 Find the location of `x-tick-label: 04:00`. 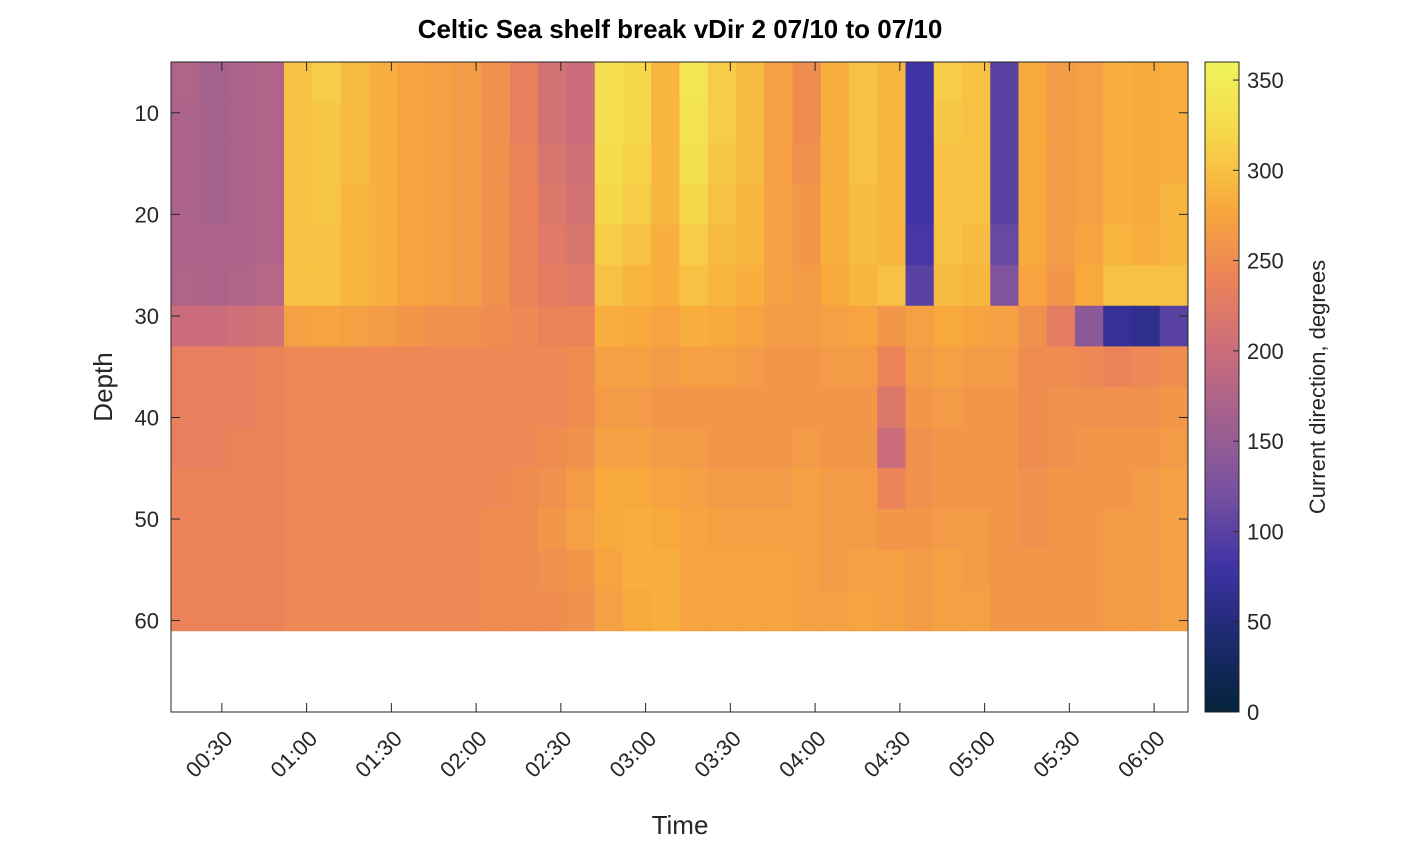

x-tick-label: 04:00 is located at coordinates (802, 754).